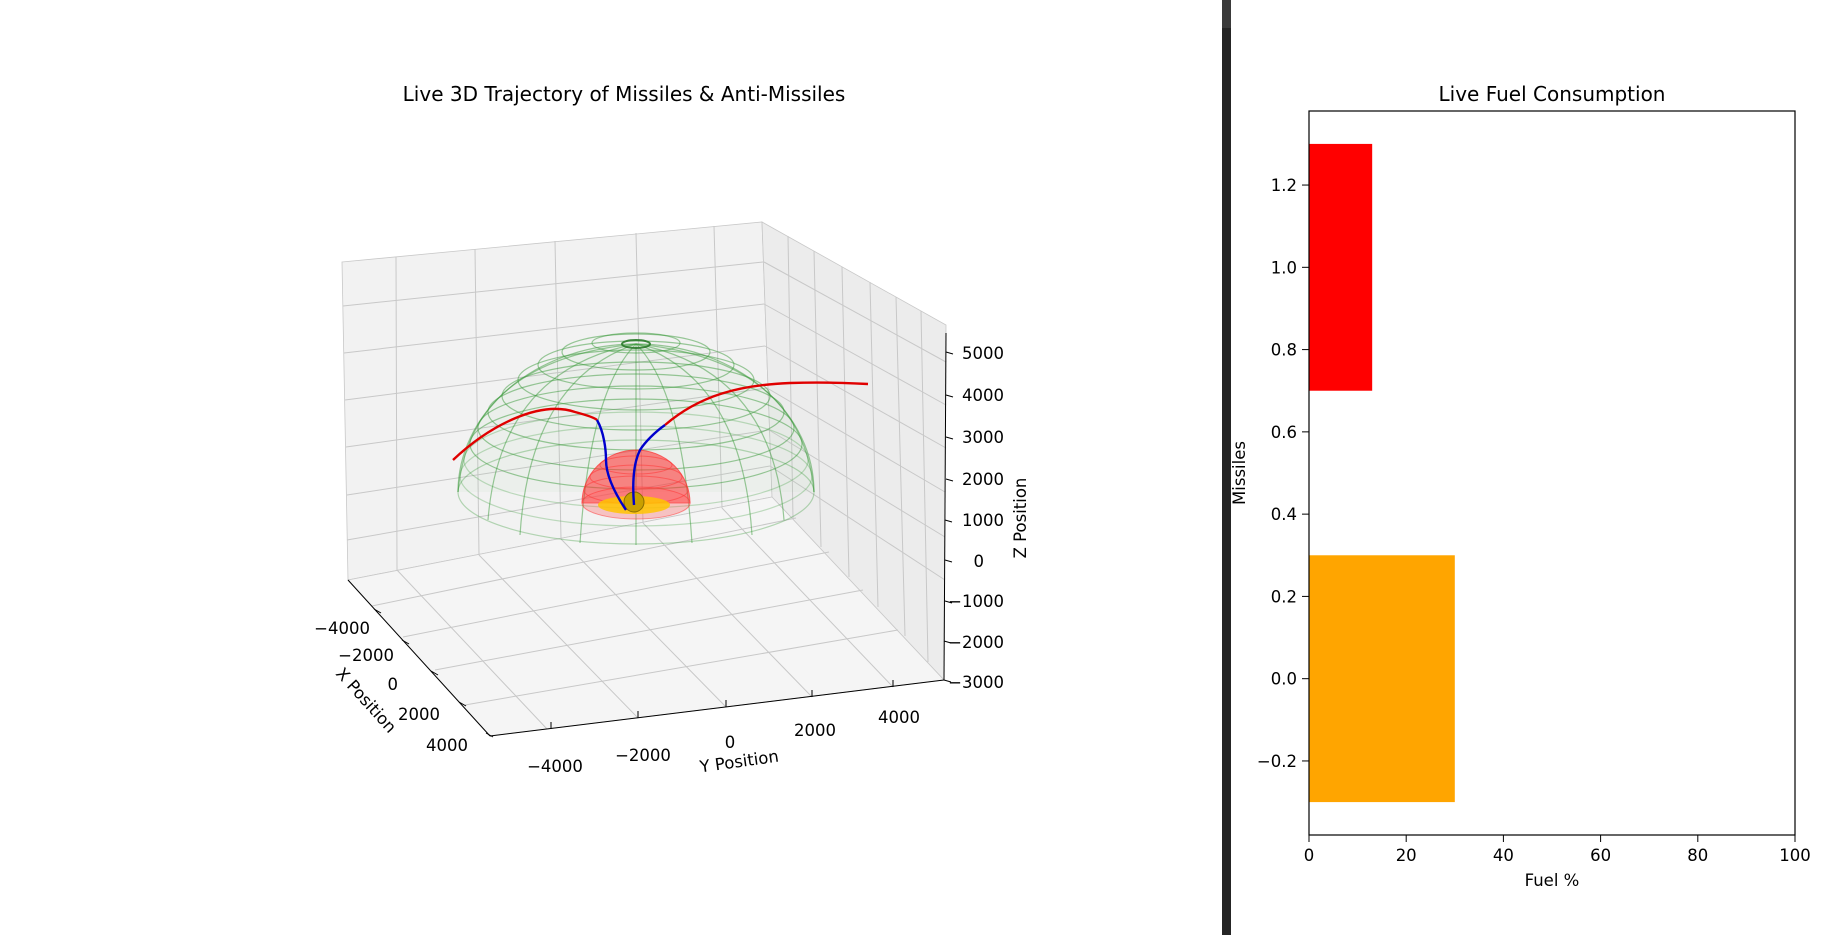 Image resolution: width=1848 pixels, height=935 pixels. Describe the element at coordinates (1309, 855) in the screenshot. I see `fuel-x-tick-label: 0` at that location.